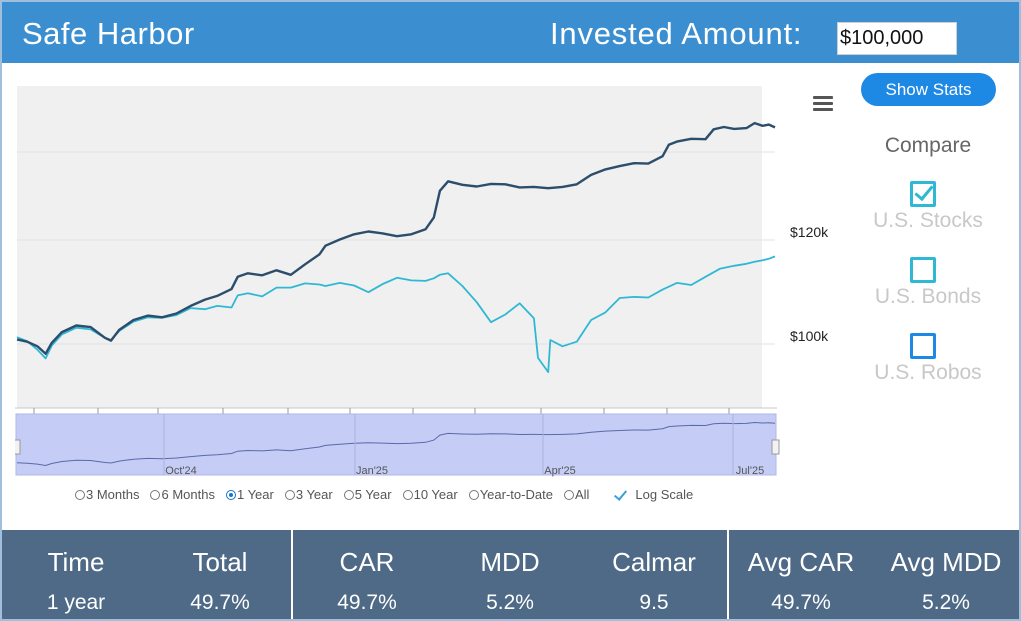 The height and width of the screenshot is (621, 1021). What do you see at coordinates (654, 602) in the screenshot?
I see `stat-calmar-value: 9.5` at bounding box center [654, 602].